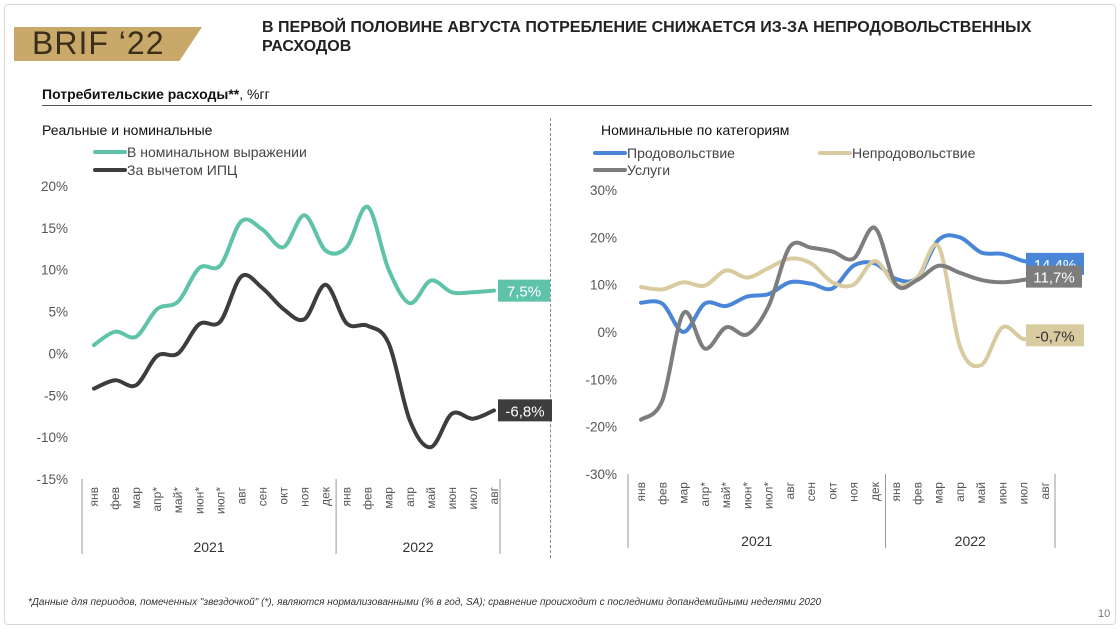 The height and width of the screenshot is (629, 1120). Describe the element at coordinates (567, 105) in the screenshot. I see `subtitle-underline` at that location.